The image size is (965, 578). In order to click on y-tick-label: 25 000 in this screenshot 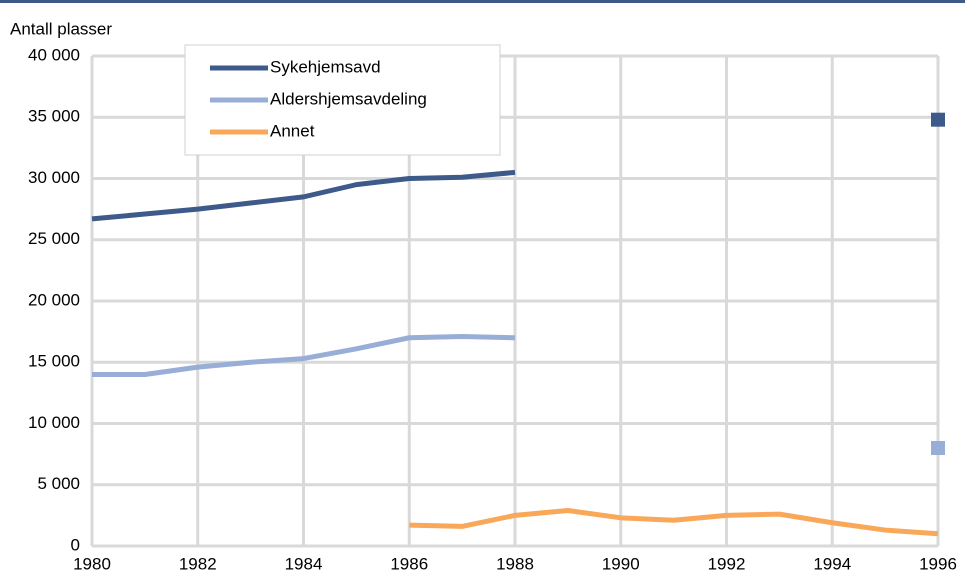, I will do `click(54, 238)`.